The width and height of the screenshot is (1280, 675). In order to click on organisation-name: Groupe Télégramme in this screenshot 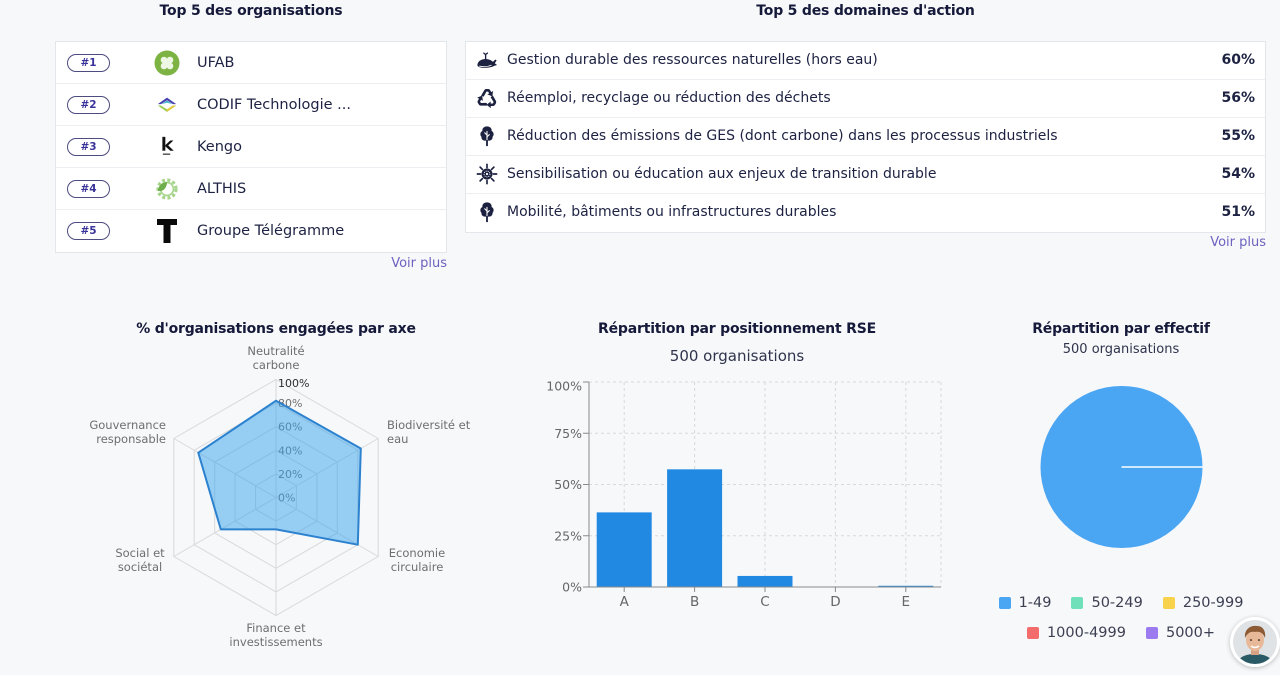, I will do `click(271, 231)`.